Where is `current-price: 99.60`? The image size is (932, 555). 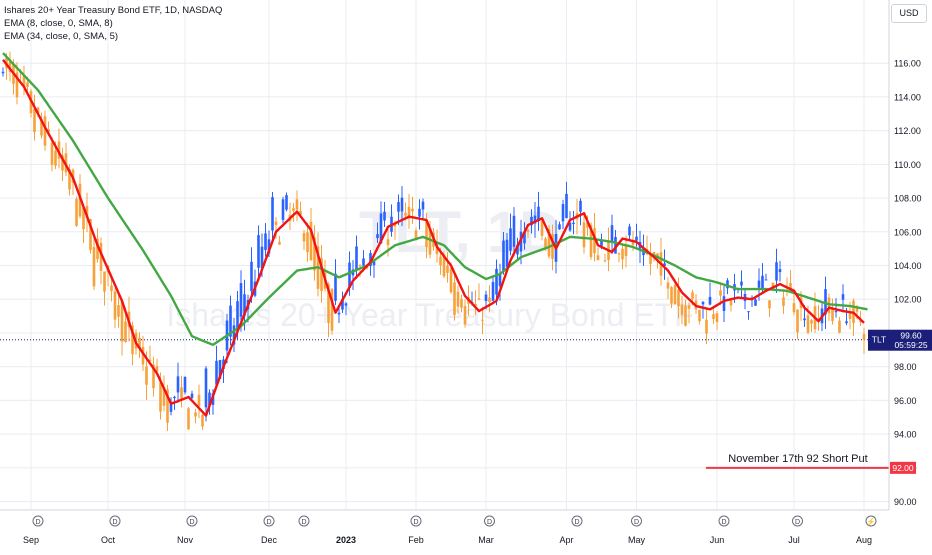
current-price: 99.60 is located at coordinates (911, 336).